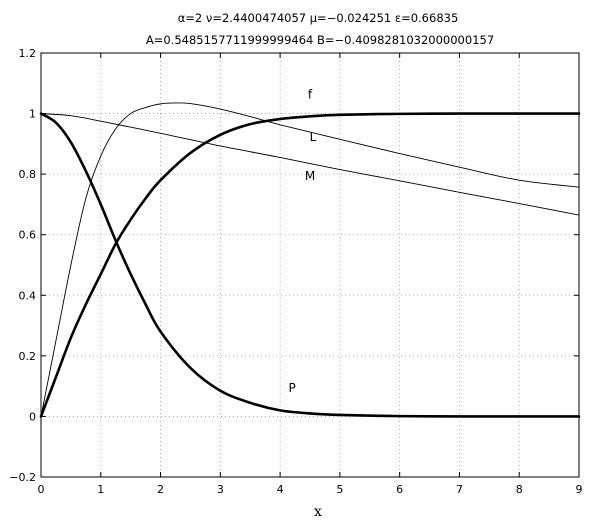 This screenshot has width=599, height=525. I want to click on x-tick-label: 2, so click(160, 489).